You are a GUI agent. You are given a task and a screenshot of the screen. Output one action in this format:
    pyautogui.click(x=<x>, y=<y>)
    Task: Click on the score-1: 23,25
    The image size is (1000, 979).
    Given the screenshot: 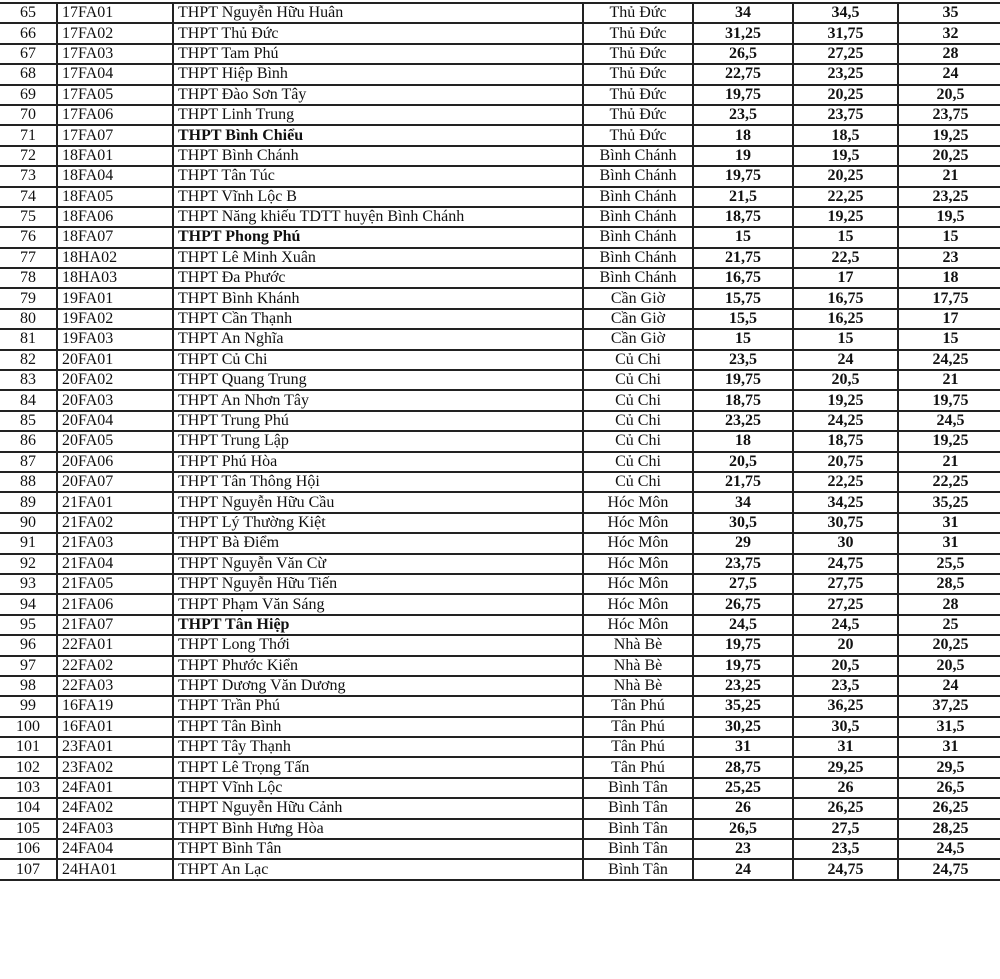 What is the action you would take?
    pyautogui.click(x=743, y=686)
    